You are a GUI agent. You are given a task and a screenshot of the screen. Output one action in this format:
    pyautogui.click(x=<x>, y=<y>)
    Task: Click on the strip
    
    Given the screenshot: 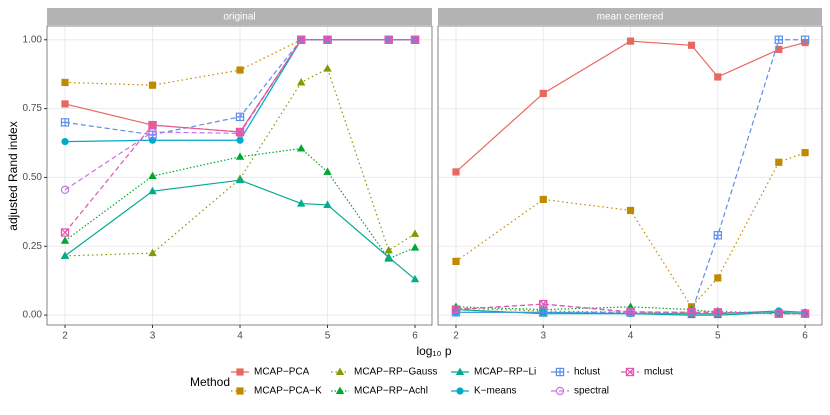 What is the action you would take?
    pyautogui.click(x=239, y=16)
    